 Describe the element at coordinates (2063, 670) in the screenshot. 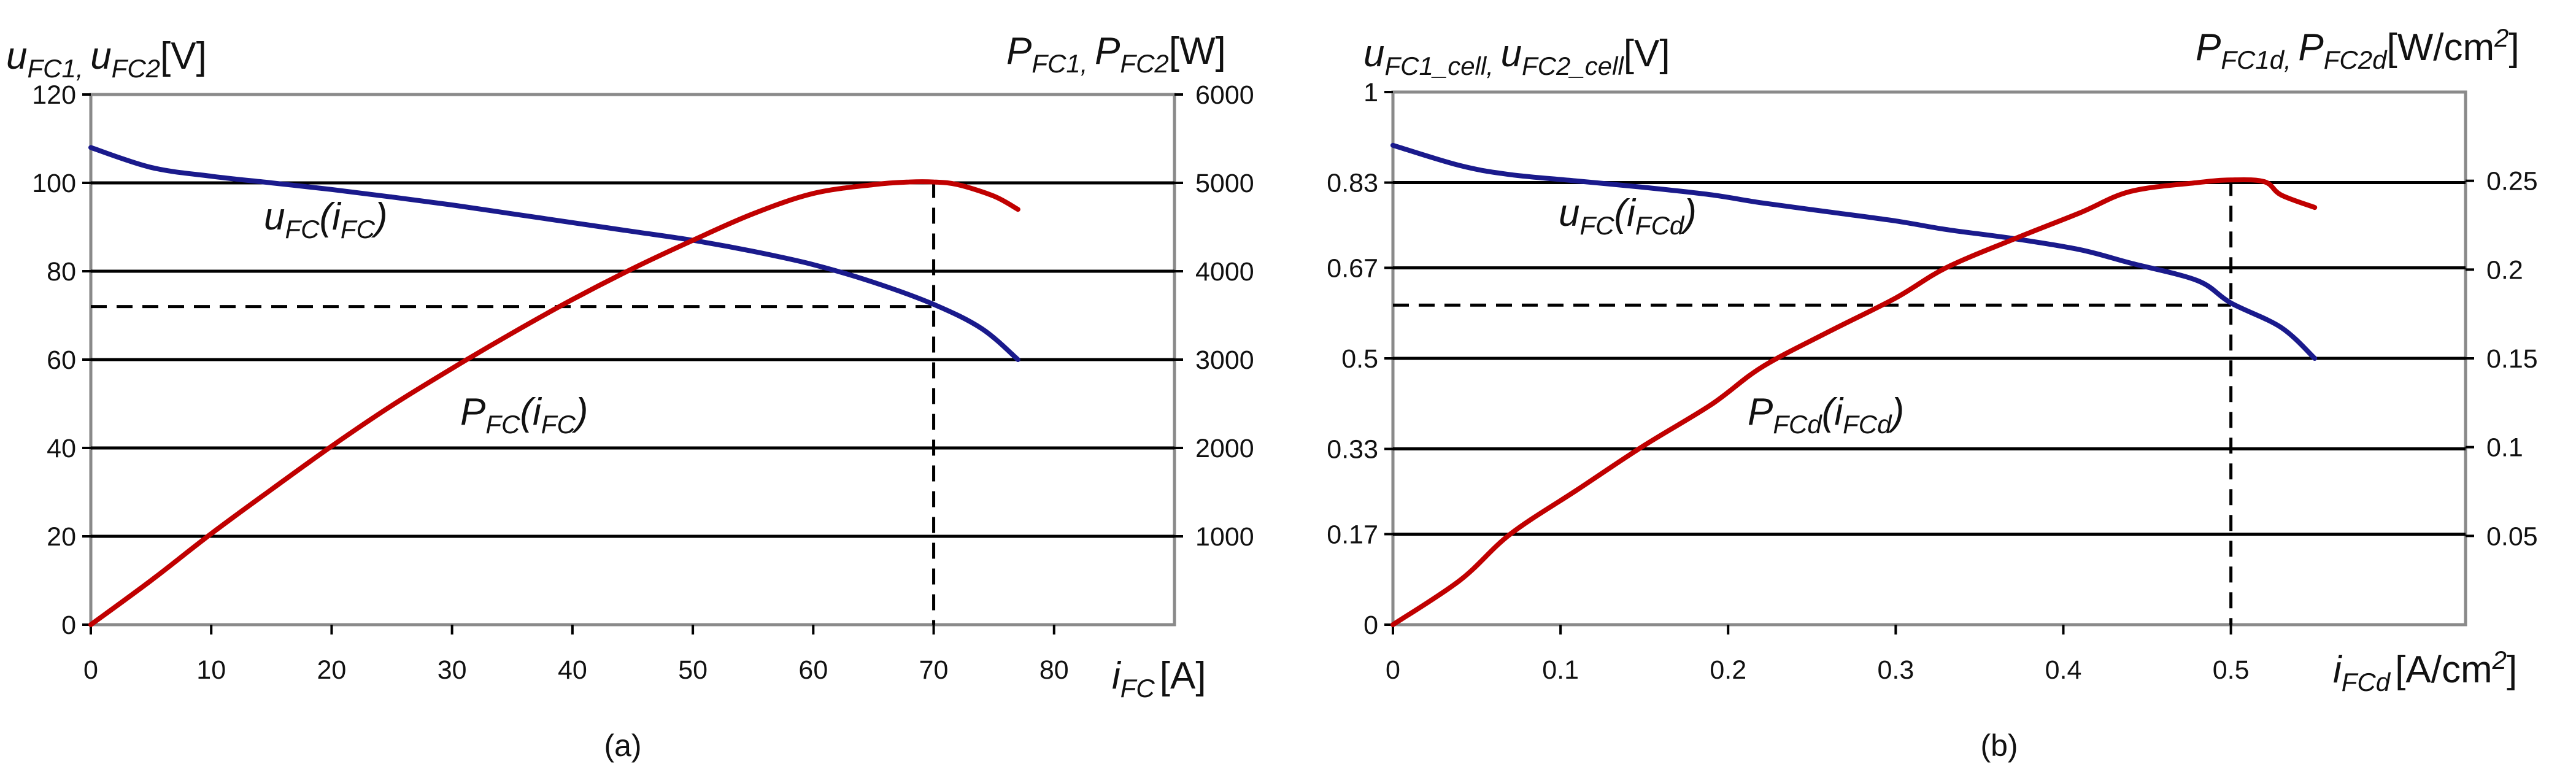

I see `x-tick-label: 0.4` at that location.